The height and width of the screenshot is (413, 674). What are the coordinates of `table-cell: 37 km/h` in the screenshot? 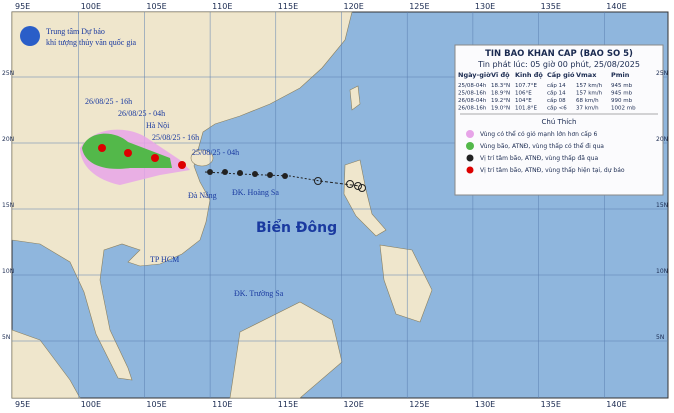 It's located at (587, 109).